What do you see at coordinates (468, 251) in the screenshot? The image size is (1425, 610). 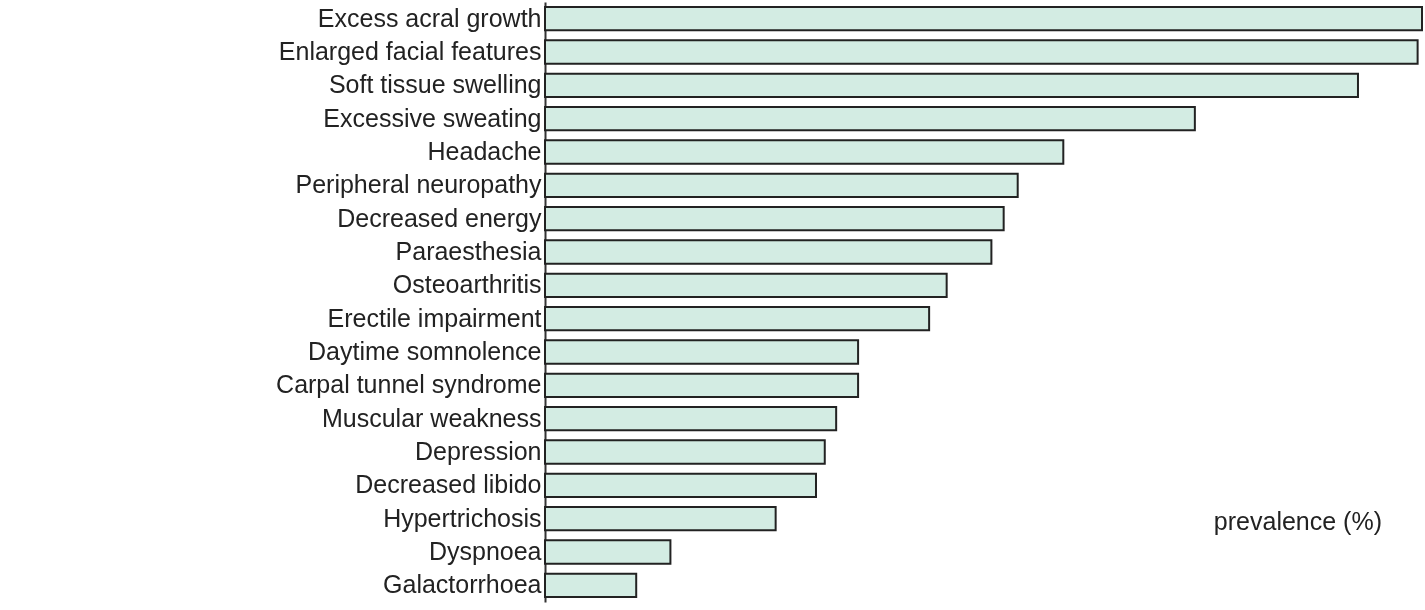 I see `y-tick-label: Paraesthesia` at bounding box center [468, 251].